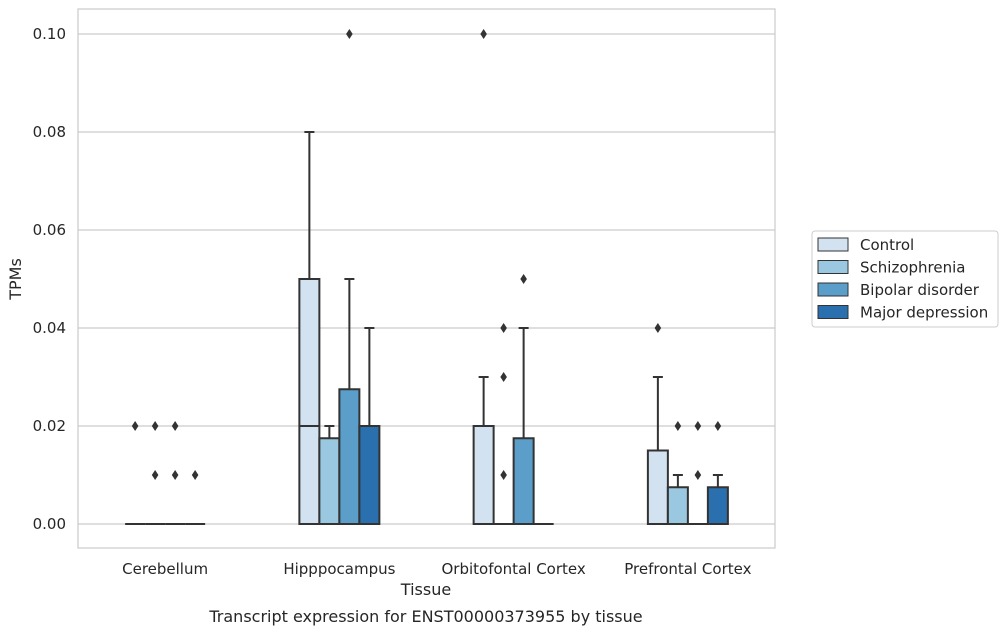 Image resolution: width=1007 pixels, height=634 pixels. What do you see at coordinates (49, 524) in the screenshot?
I see `y-tick-label: 0.00` at bounding box center [49, 524].